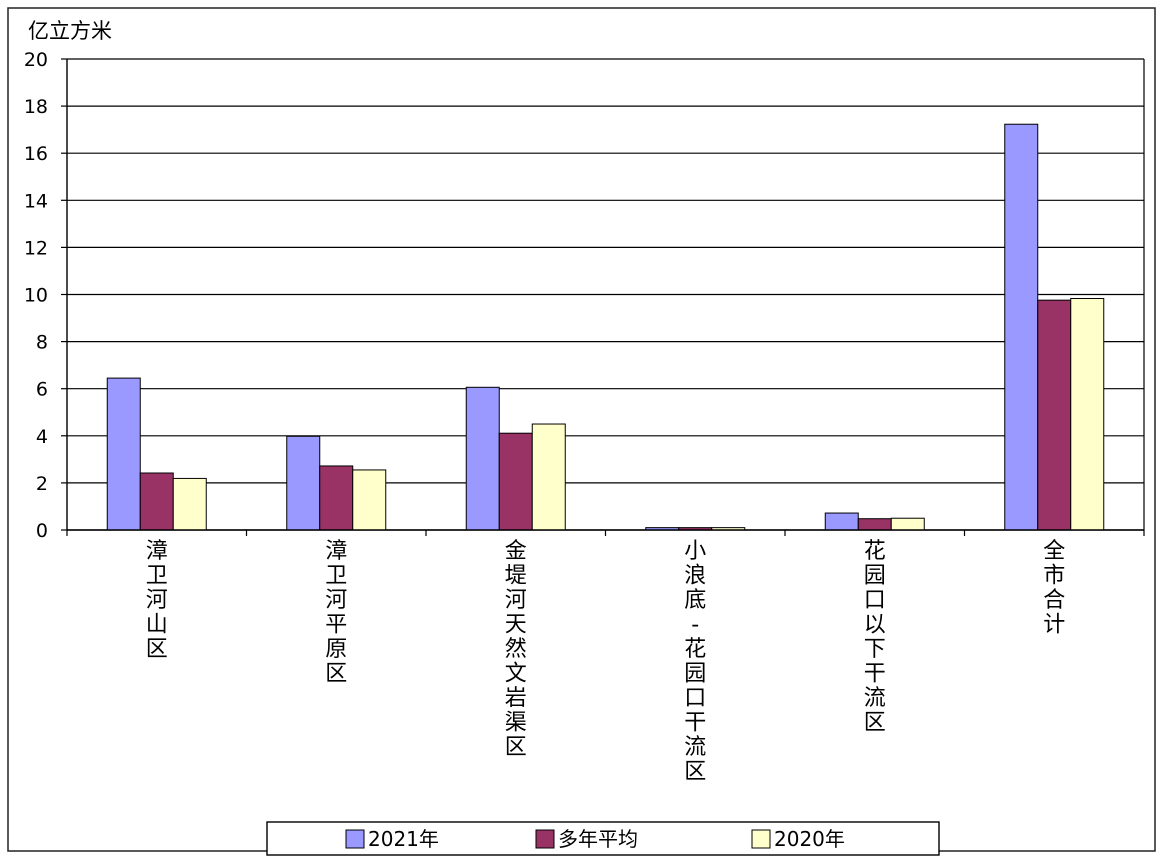  I want to click on y-tick-label: 4, so click(42, 437).